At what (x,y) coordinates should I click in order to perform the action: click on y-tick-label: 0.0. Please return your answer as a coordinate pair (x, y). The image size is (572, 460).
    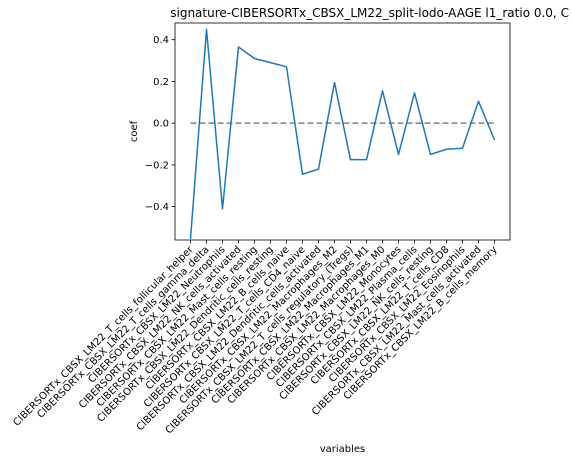
    Looking at the image, I should click on (161, 124).